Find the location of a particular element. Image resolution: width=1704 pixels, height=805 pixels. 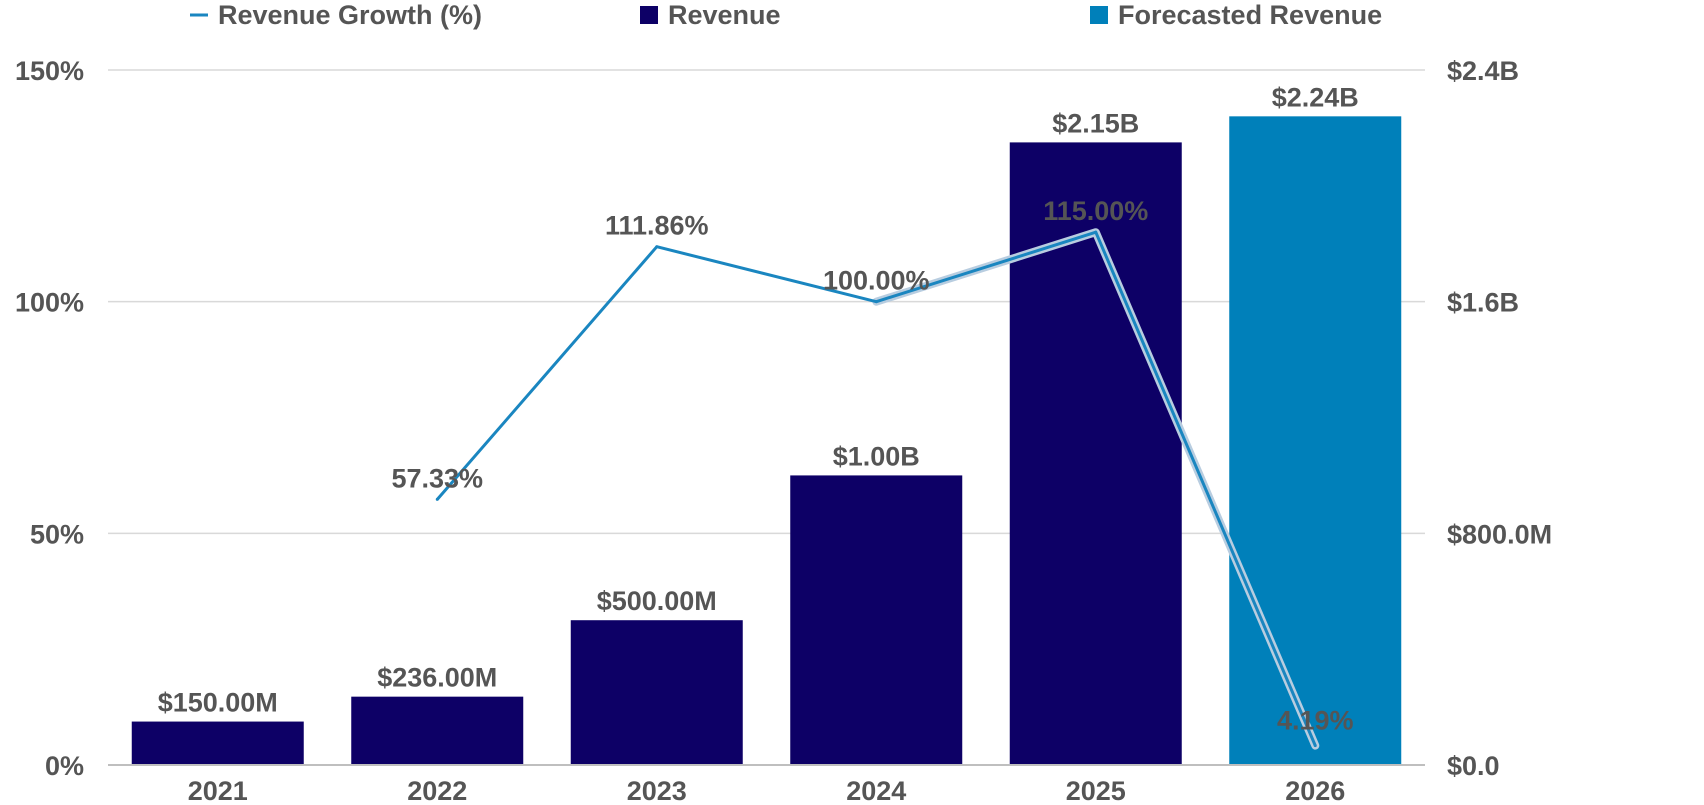

growth-point-2025 is located at coordinates (1096, 232).